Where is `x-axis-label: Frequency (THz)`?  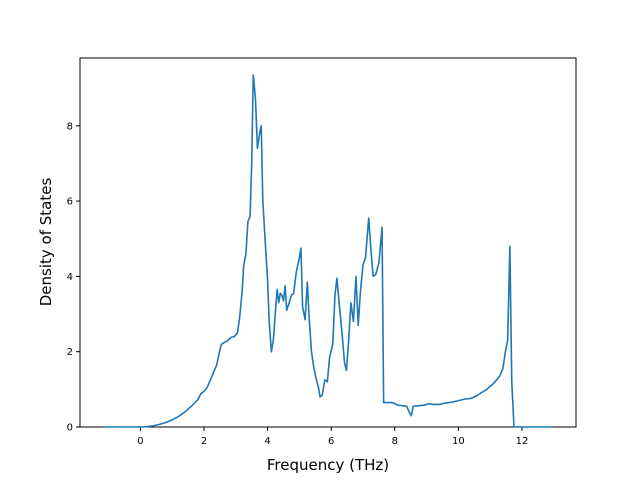 x-axis-label: Frequency (THz) is located at coordinates (328, 465).